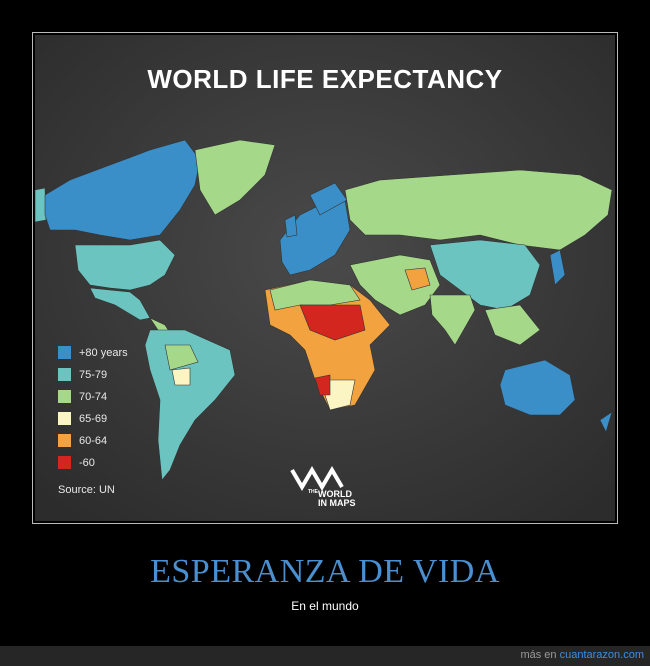  I want to click on north-africa, so click(315, 295).